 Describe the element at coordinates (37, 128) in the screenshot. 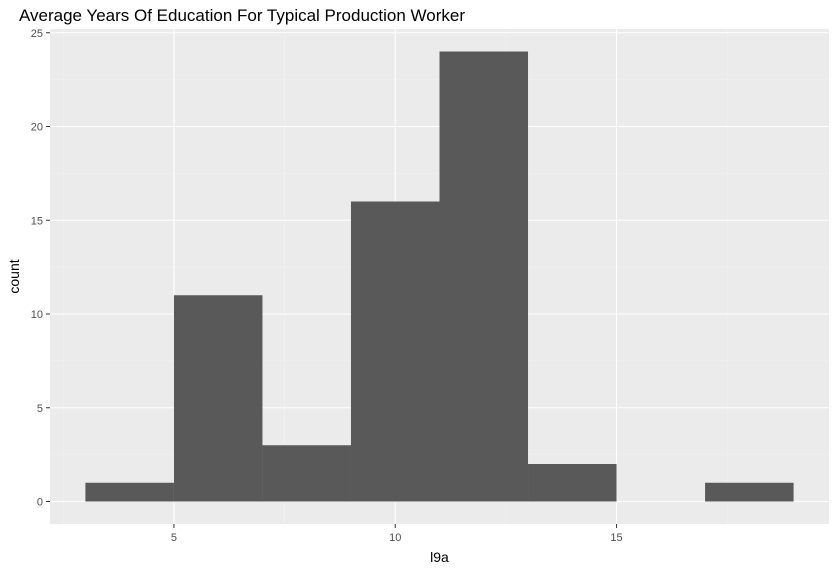

I see `y-tick-label: 20` at that location.